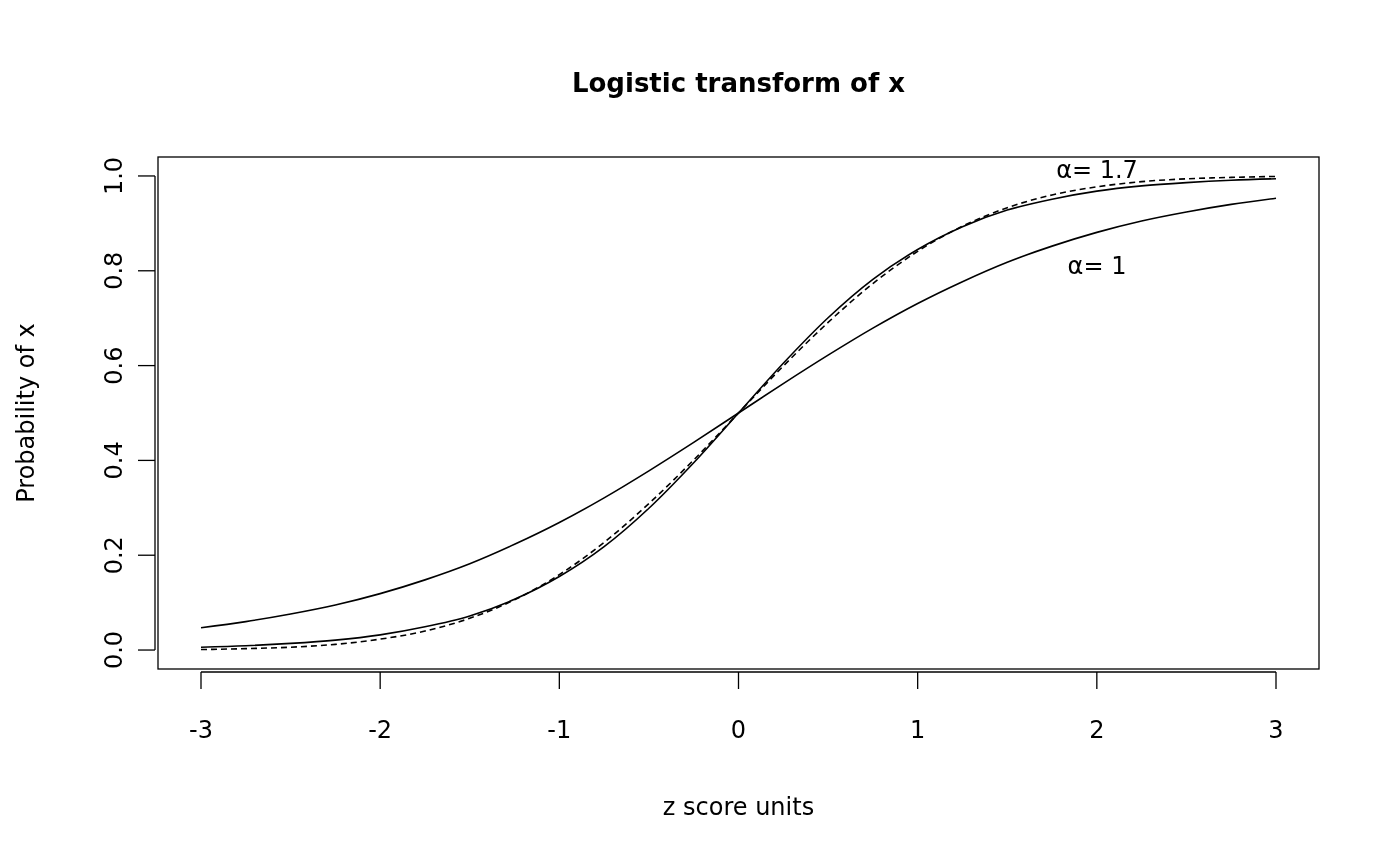 The image size is (1400, 866). What do you see at coordinates (114, 460) in the screenshot?
I see `y-tick-label: 0.4` at bounding box center [114, 460].